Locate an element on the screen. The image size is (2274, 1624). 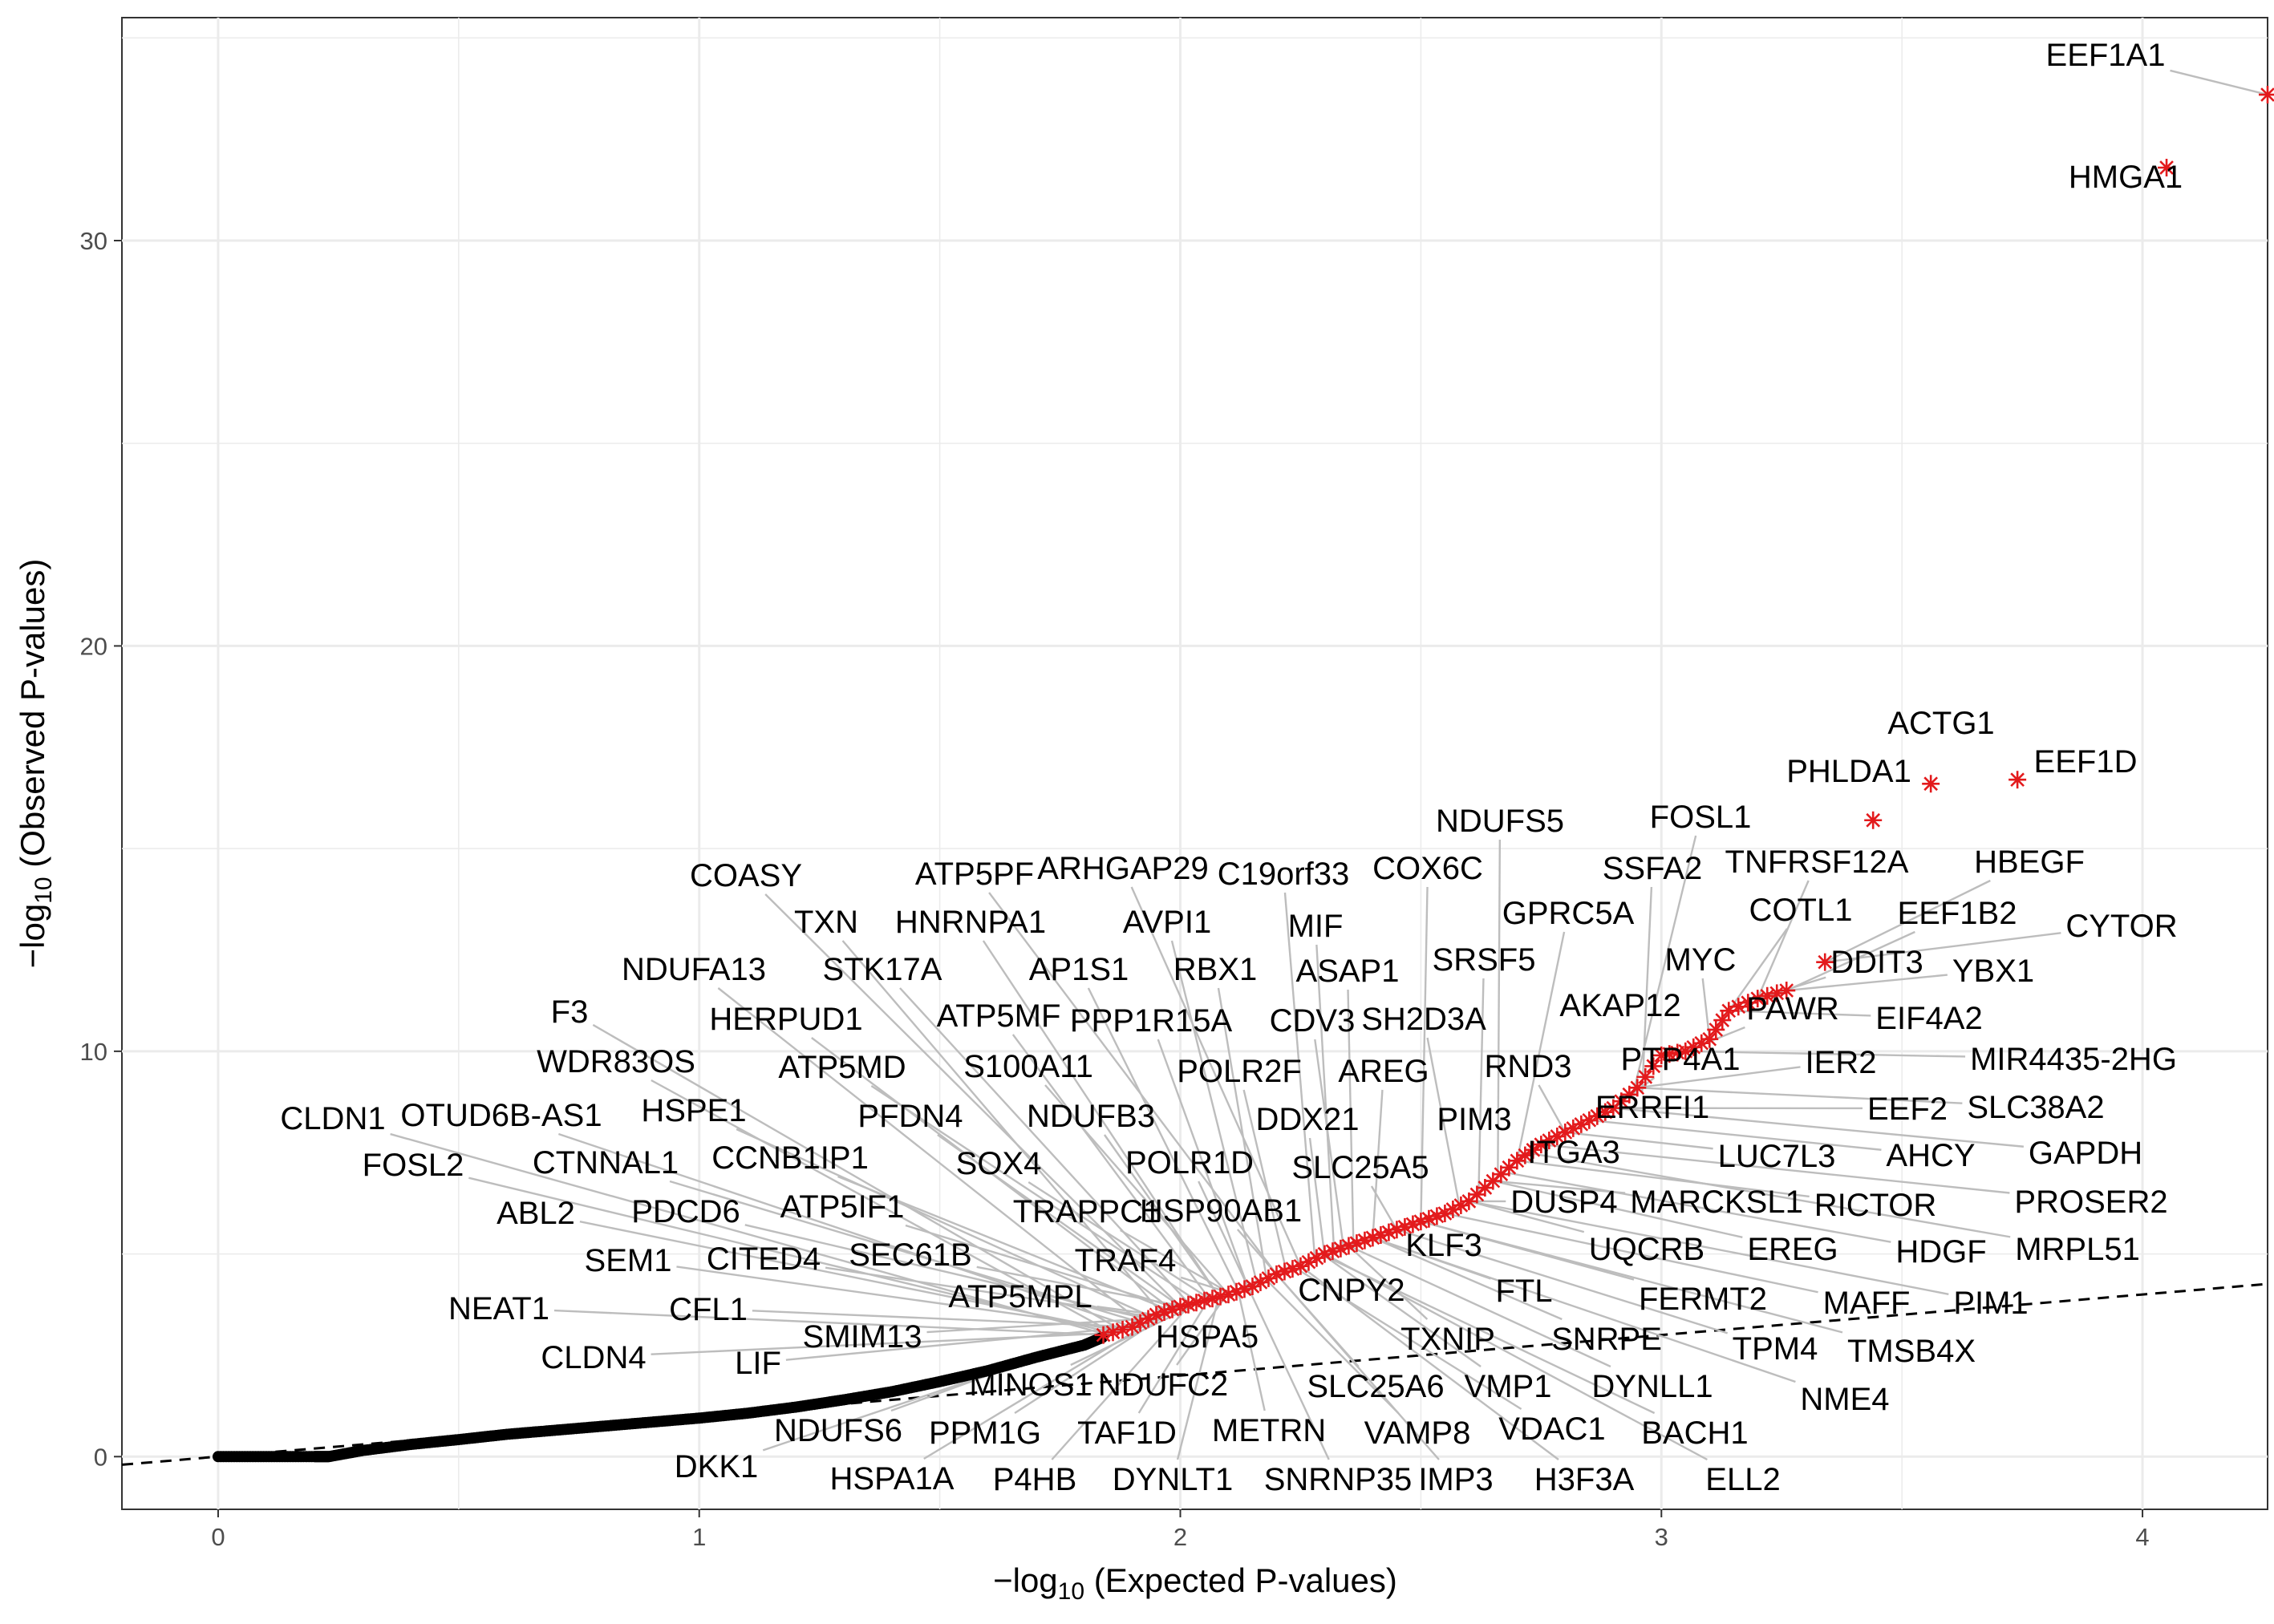
gene-label-hdgf: HDGF is located at coordinates (1940, 1252).